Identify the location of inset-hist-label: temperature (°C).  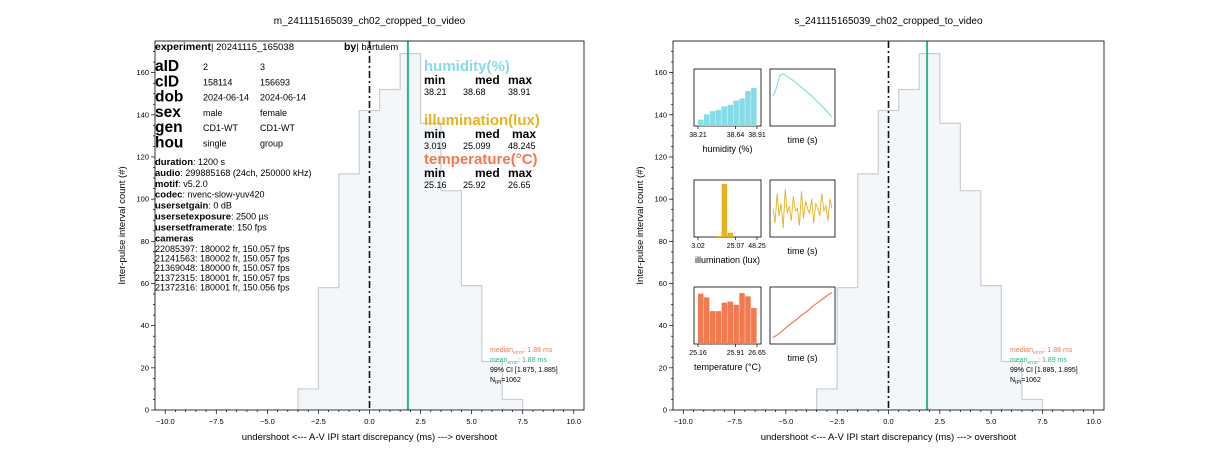
(727, 367).